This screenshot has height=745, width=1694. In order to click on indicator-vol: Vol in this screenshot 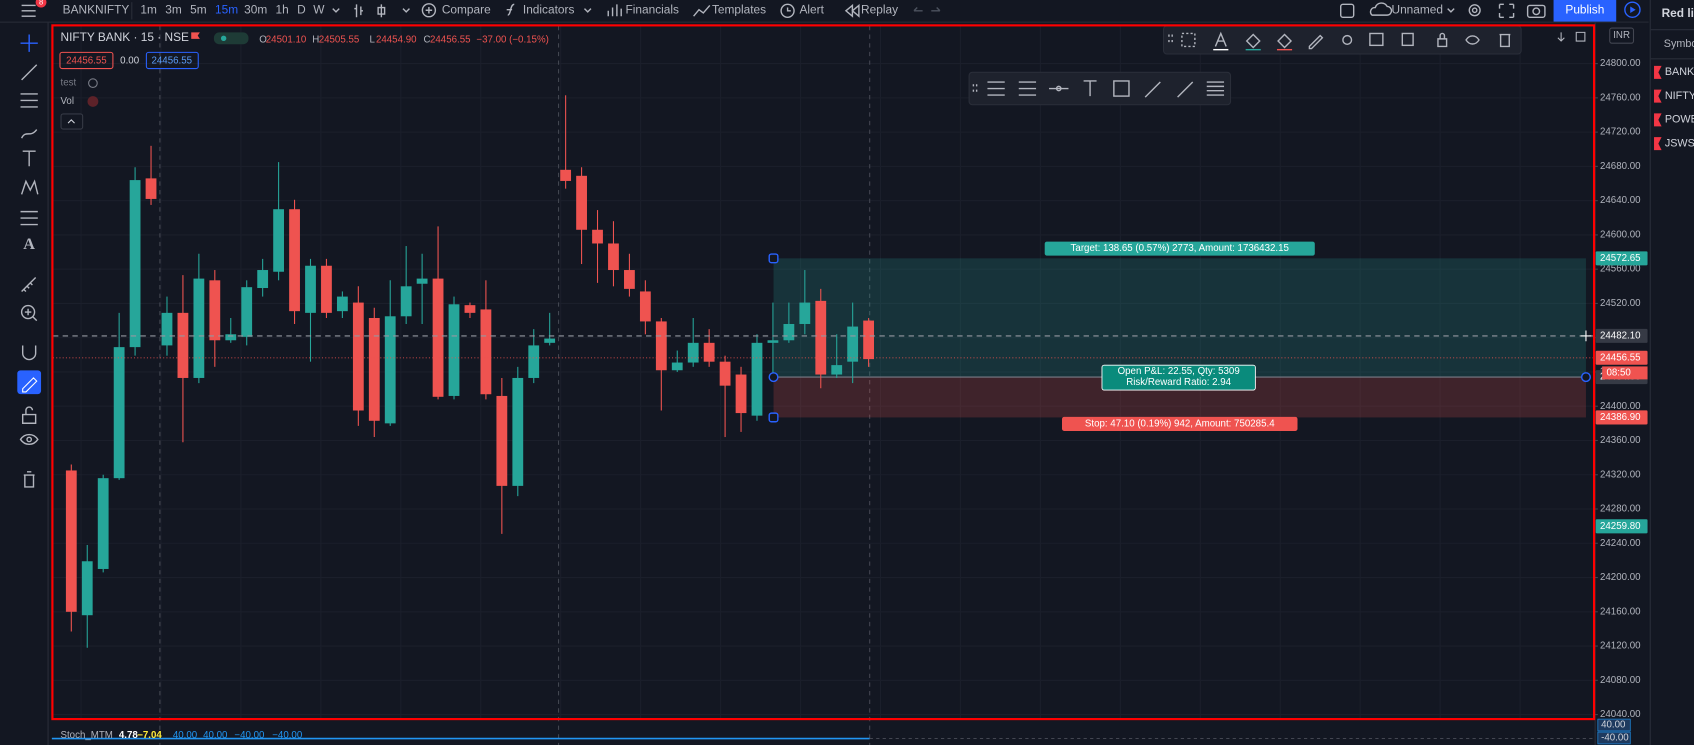, I will do `click(68, 101)`.